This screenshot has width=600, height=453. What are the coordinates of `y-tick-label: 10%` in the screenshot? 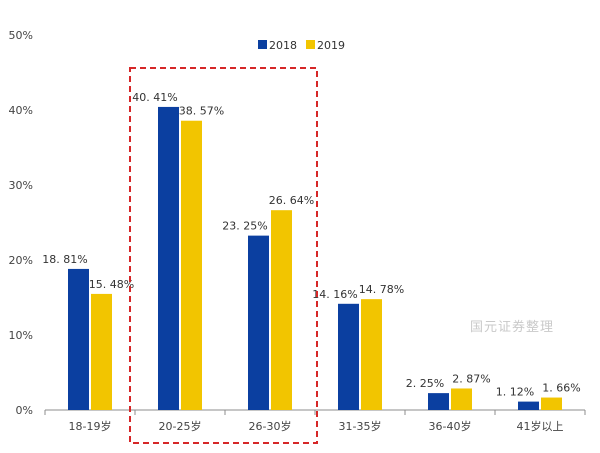 It's located at (21, 335).